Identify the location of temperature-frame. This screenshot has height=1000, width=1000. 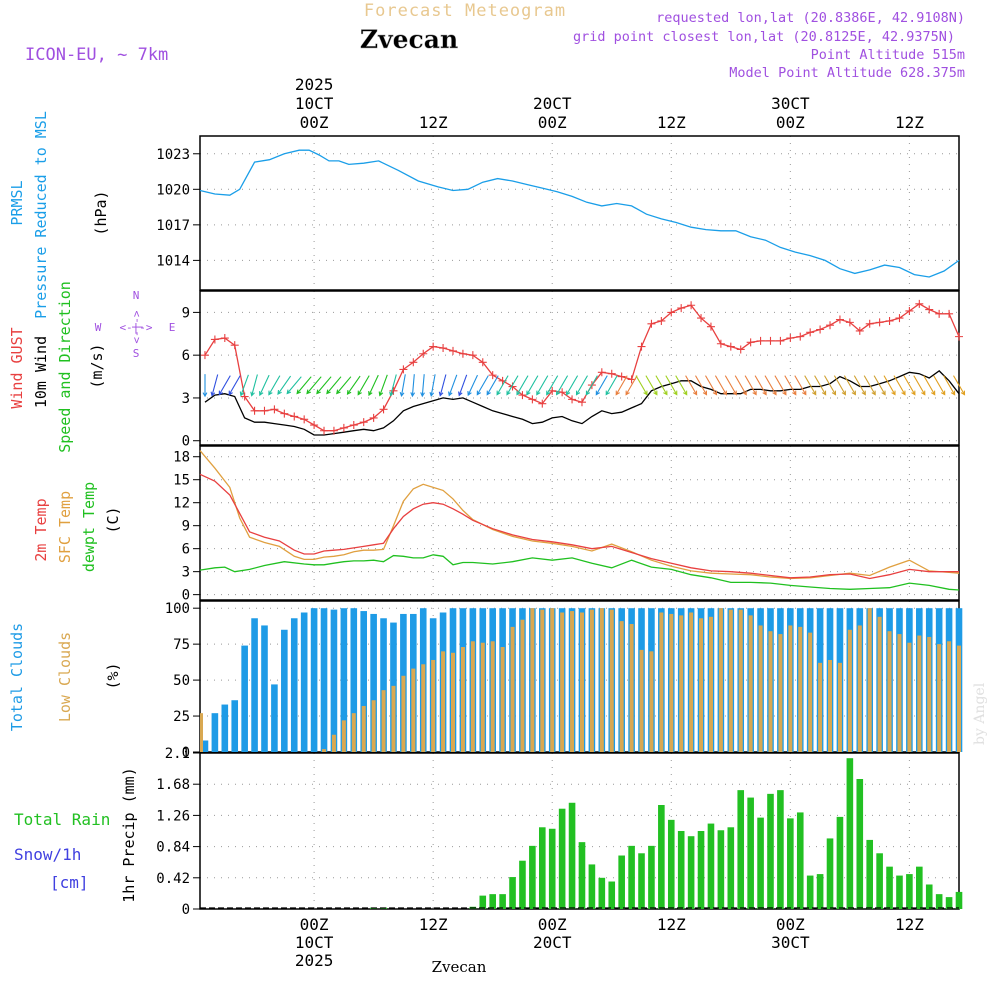
(579, 523).